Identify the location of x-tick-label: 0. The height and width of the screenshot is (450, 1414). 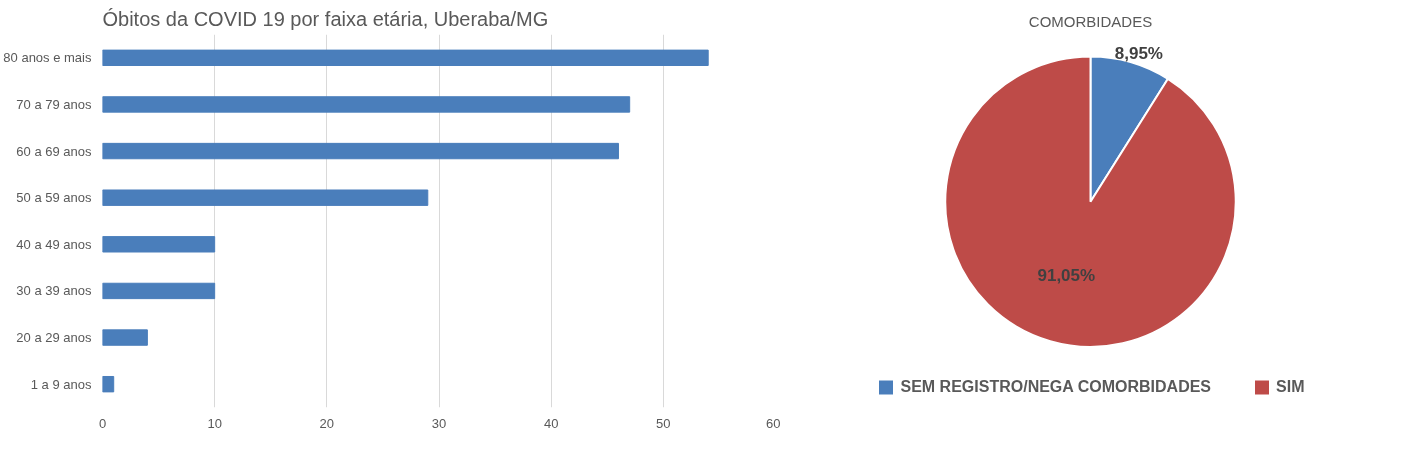
(102, 423).